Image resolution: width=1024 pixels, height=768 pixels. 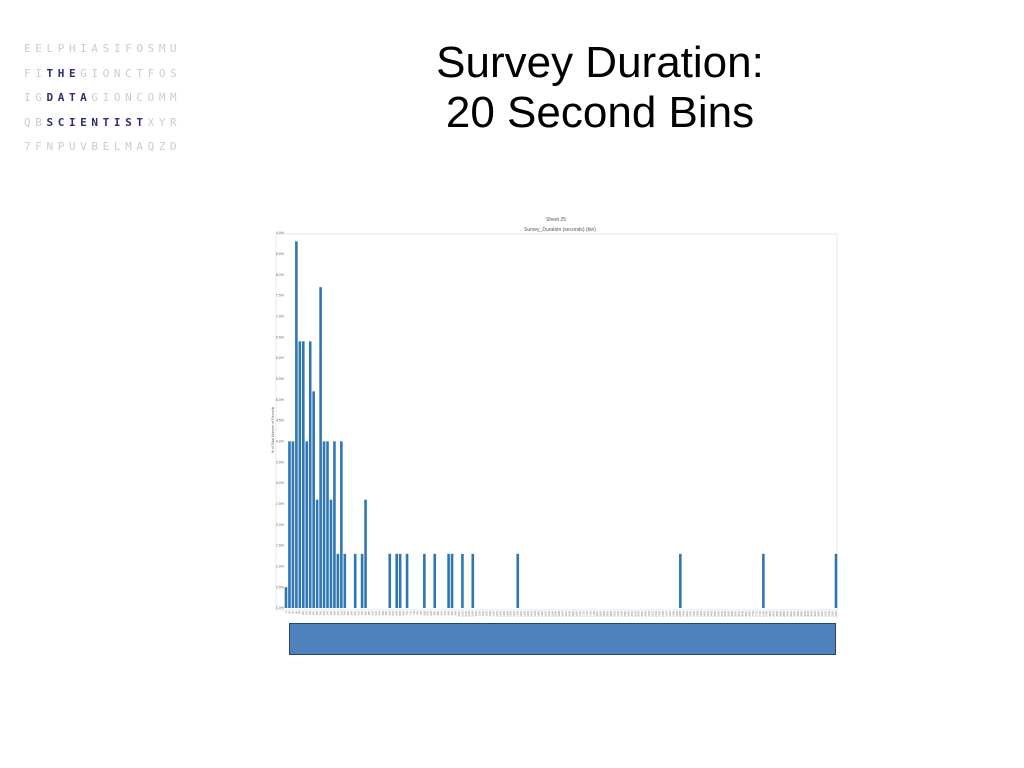 What do you see at coordinates (286, 611) in the screenshot?
I see `x-tick-label: 0` at bounding box center [286, 611].